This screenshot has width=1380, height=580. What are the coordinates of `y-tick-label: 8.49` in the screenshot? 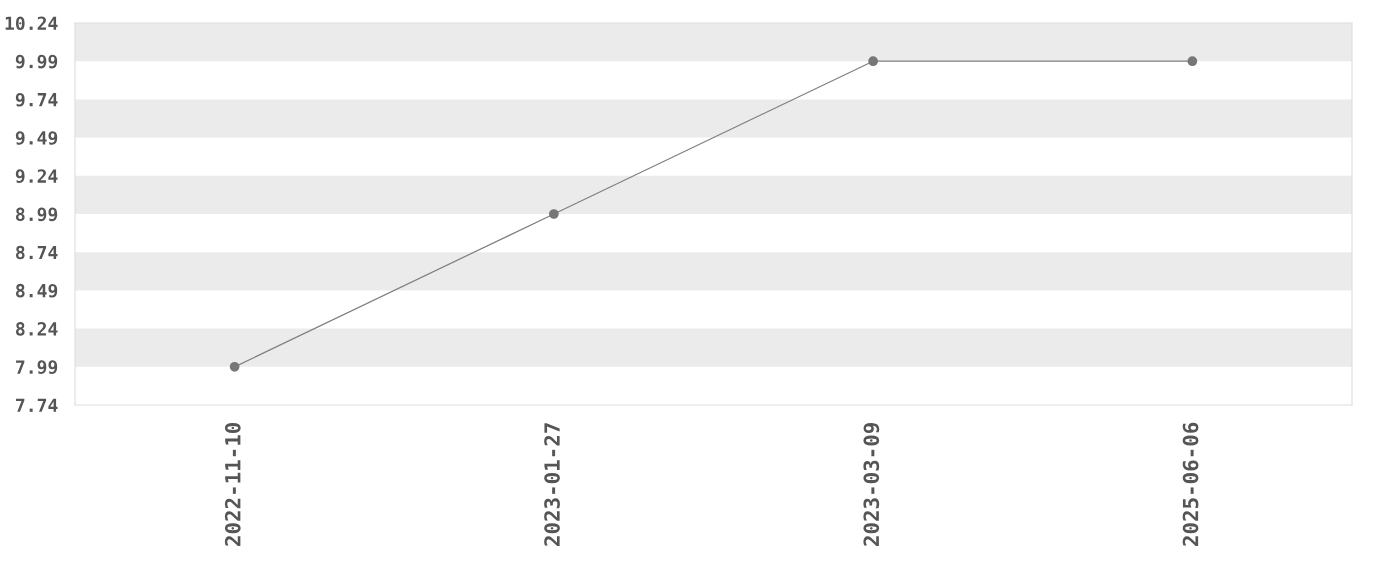 It's located at (36, 290).